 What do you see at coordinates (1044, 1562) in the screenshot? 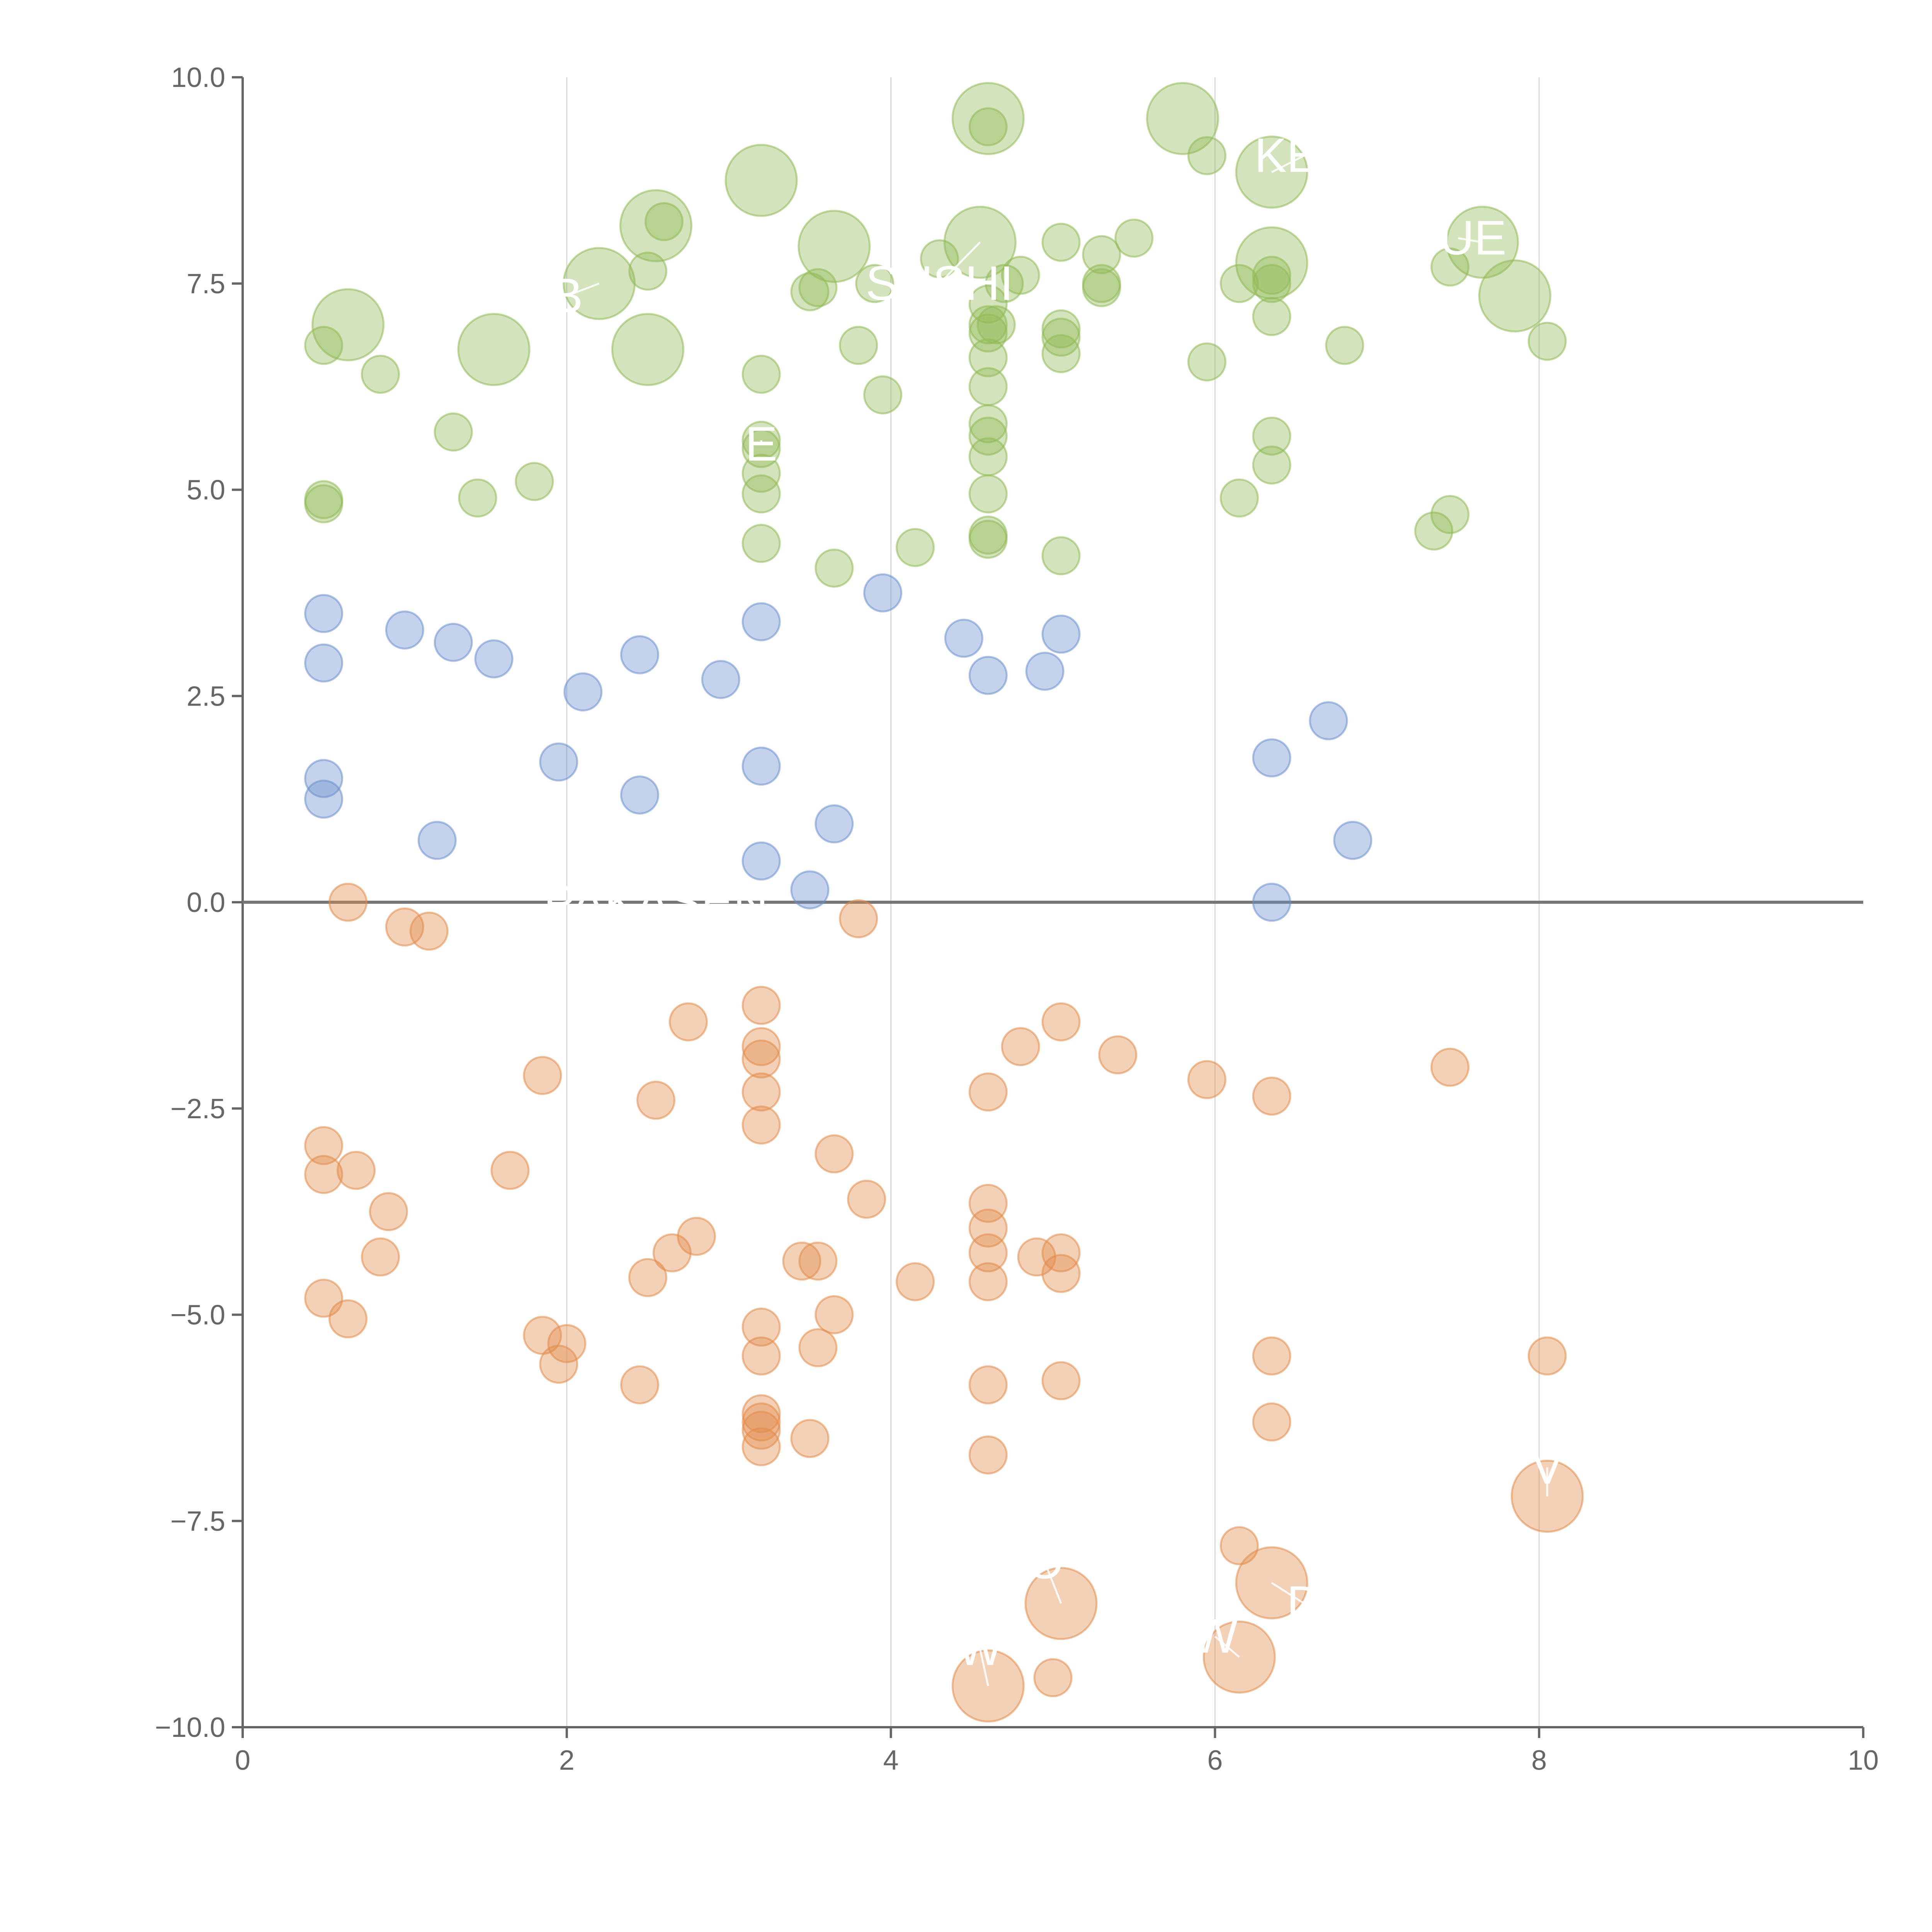
I see `bubble-label-text: O` at bounding box center [1044, 1562].